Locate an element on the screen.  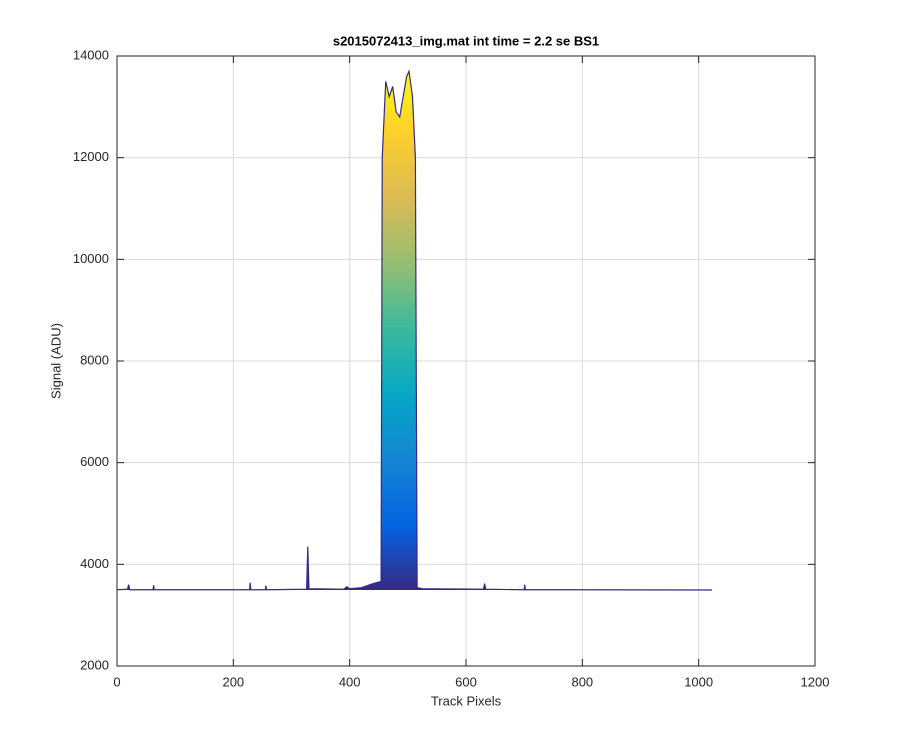
y-axis-label: Signal (ADU) is located at coordinates (55, 361).